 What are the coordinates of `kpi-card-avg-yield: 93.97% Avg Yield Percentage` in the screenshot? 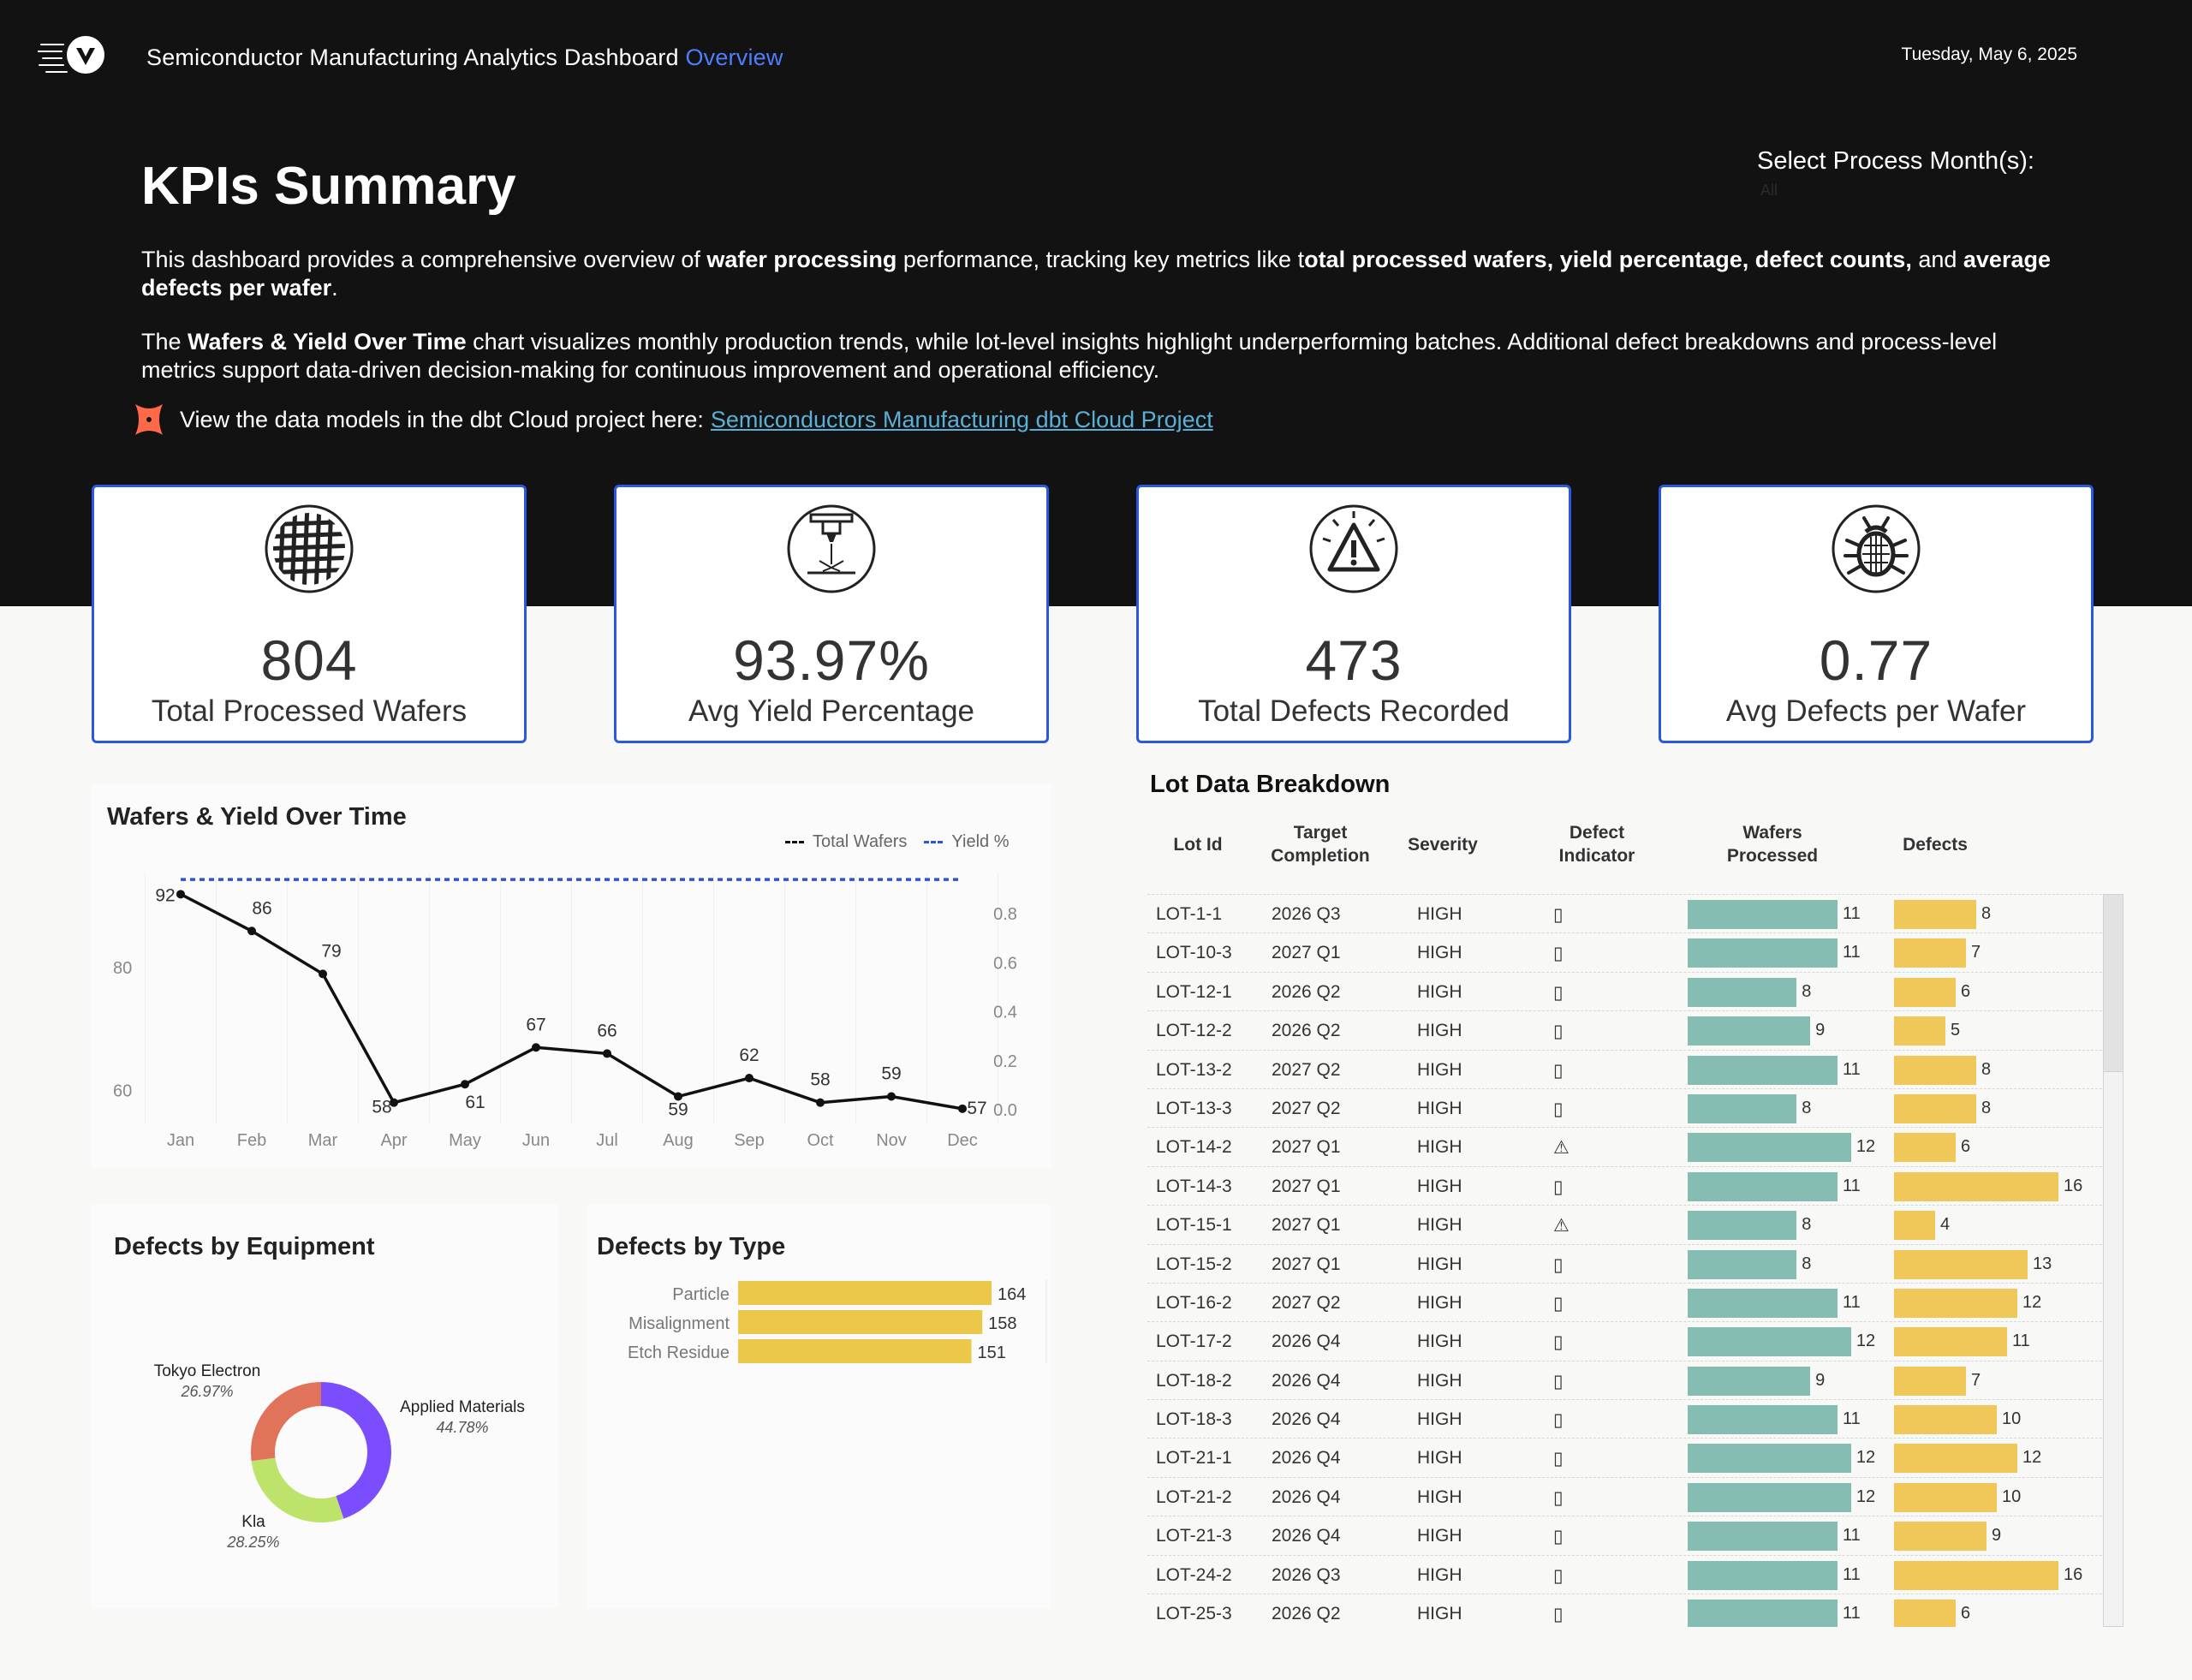 It's located at (831, 614).